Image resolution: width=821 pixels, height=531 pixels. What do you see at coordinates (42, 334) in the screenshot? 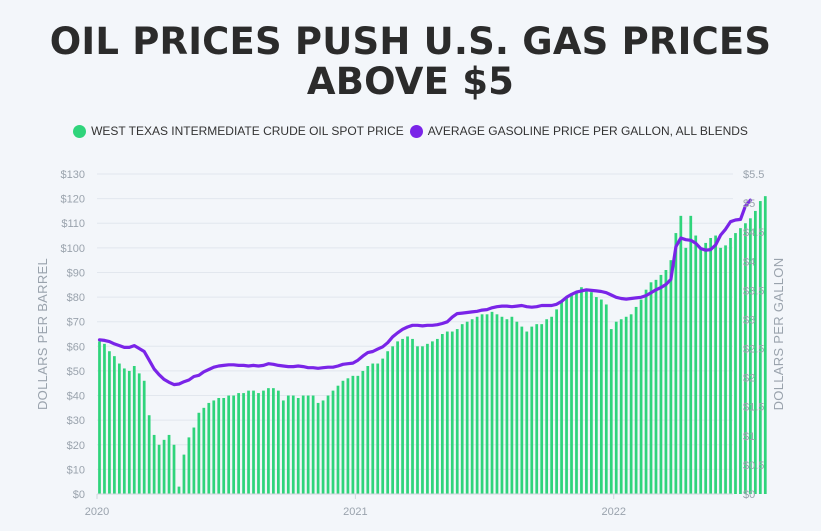
I see `y-left-axis-title: DOLLARS PER BARREL` at bounding box center [42, 334].